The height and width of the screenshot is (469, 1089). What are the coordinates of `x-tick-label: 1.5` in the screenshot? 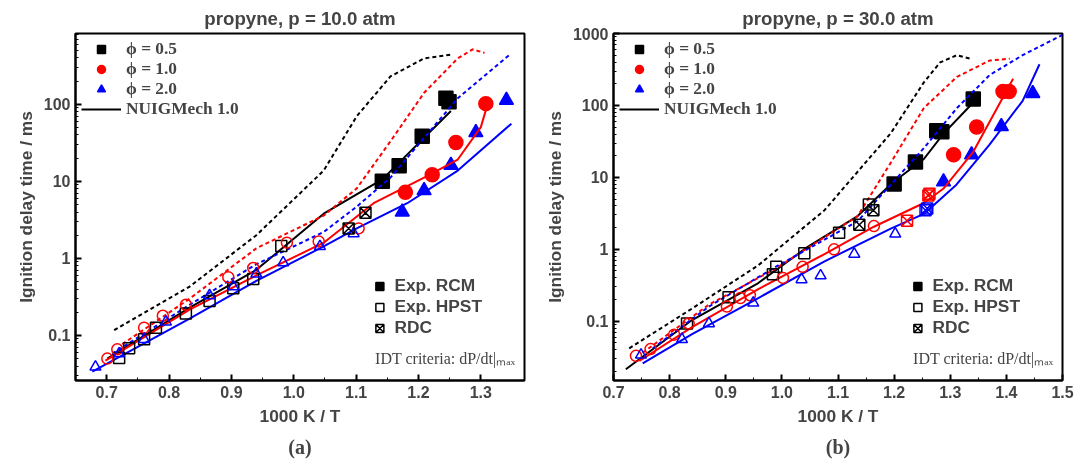 It's located at (1062, 392).